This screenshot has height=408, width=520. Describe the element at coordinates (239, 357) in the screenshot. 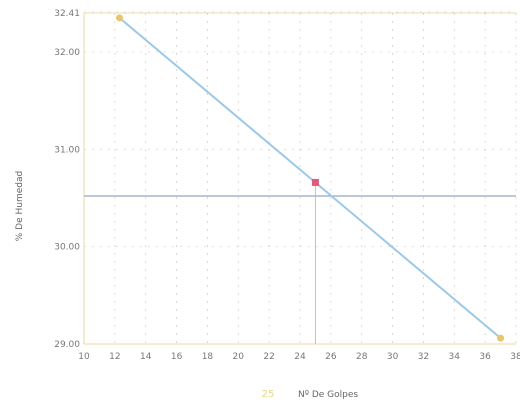

I see `x-tick-label: 20` at that location.